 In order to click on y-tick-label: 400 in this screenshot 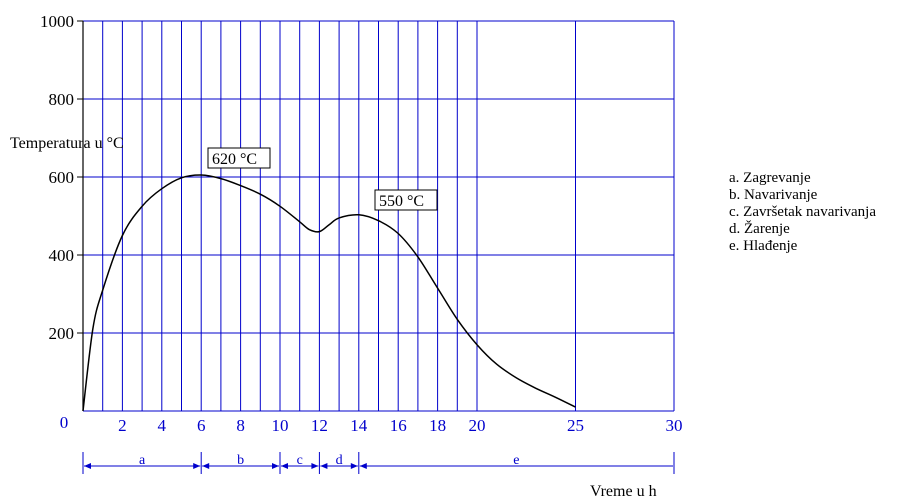, I will do `click(62, 255)`.